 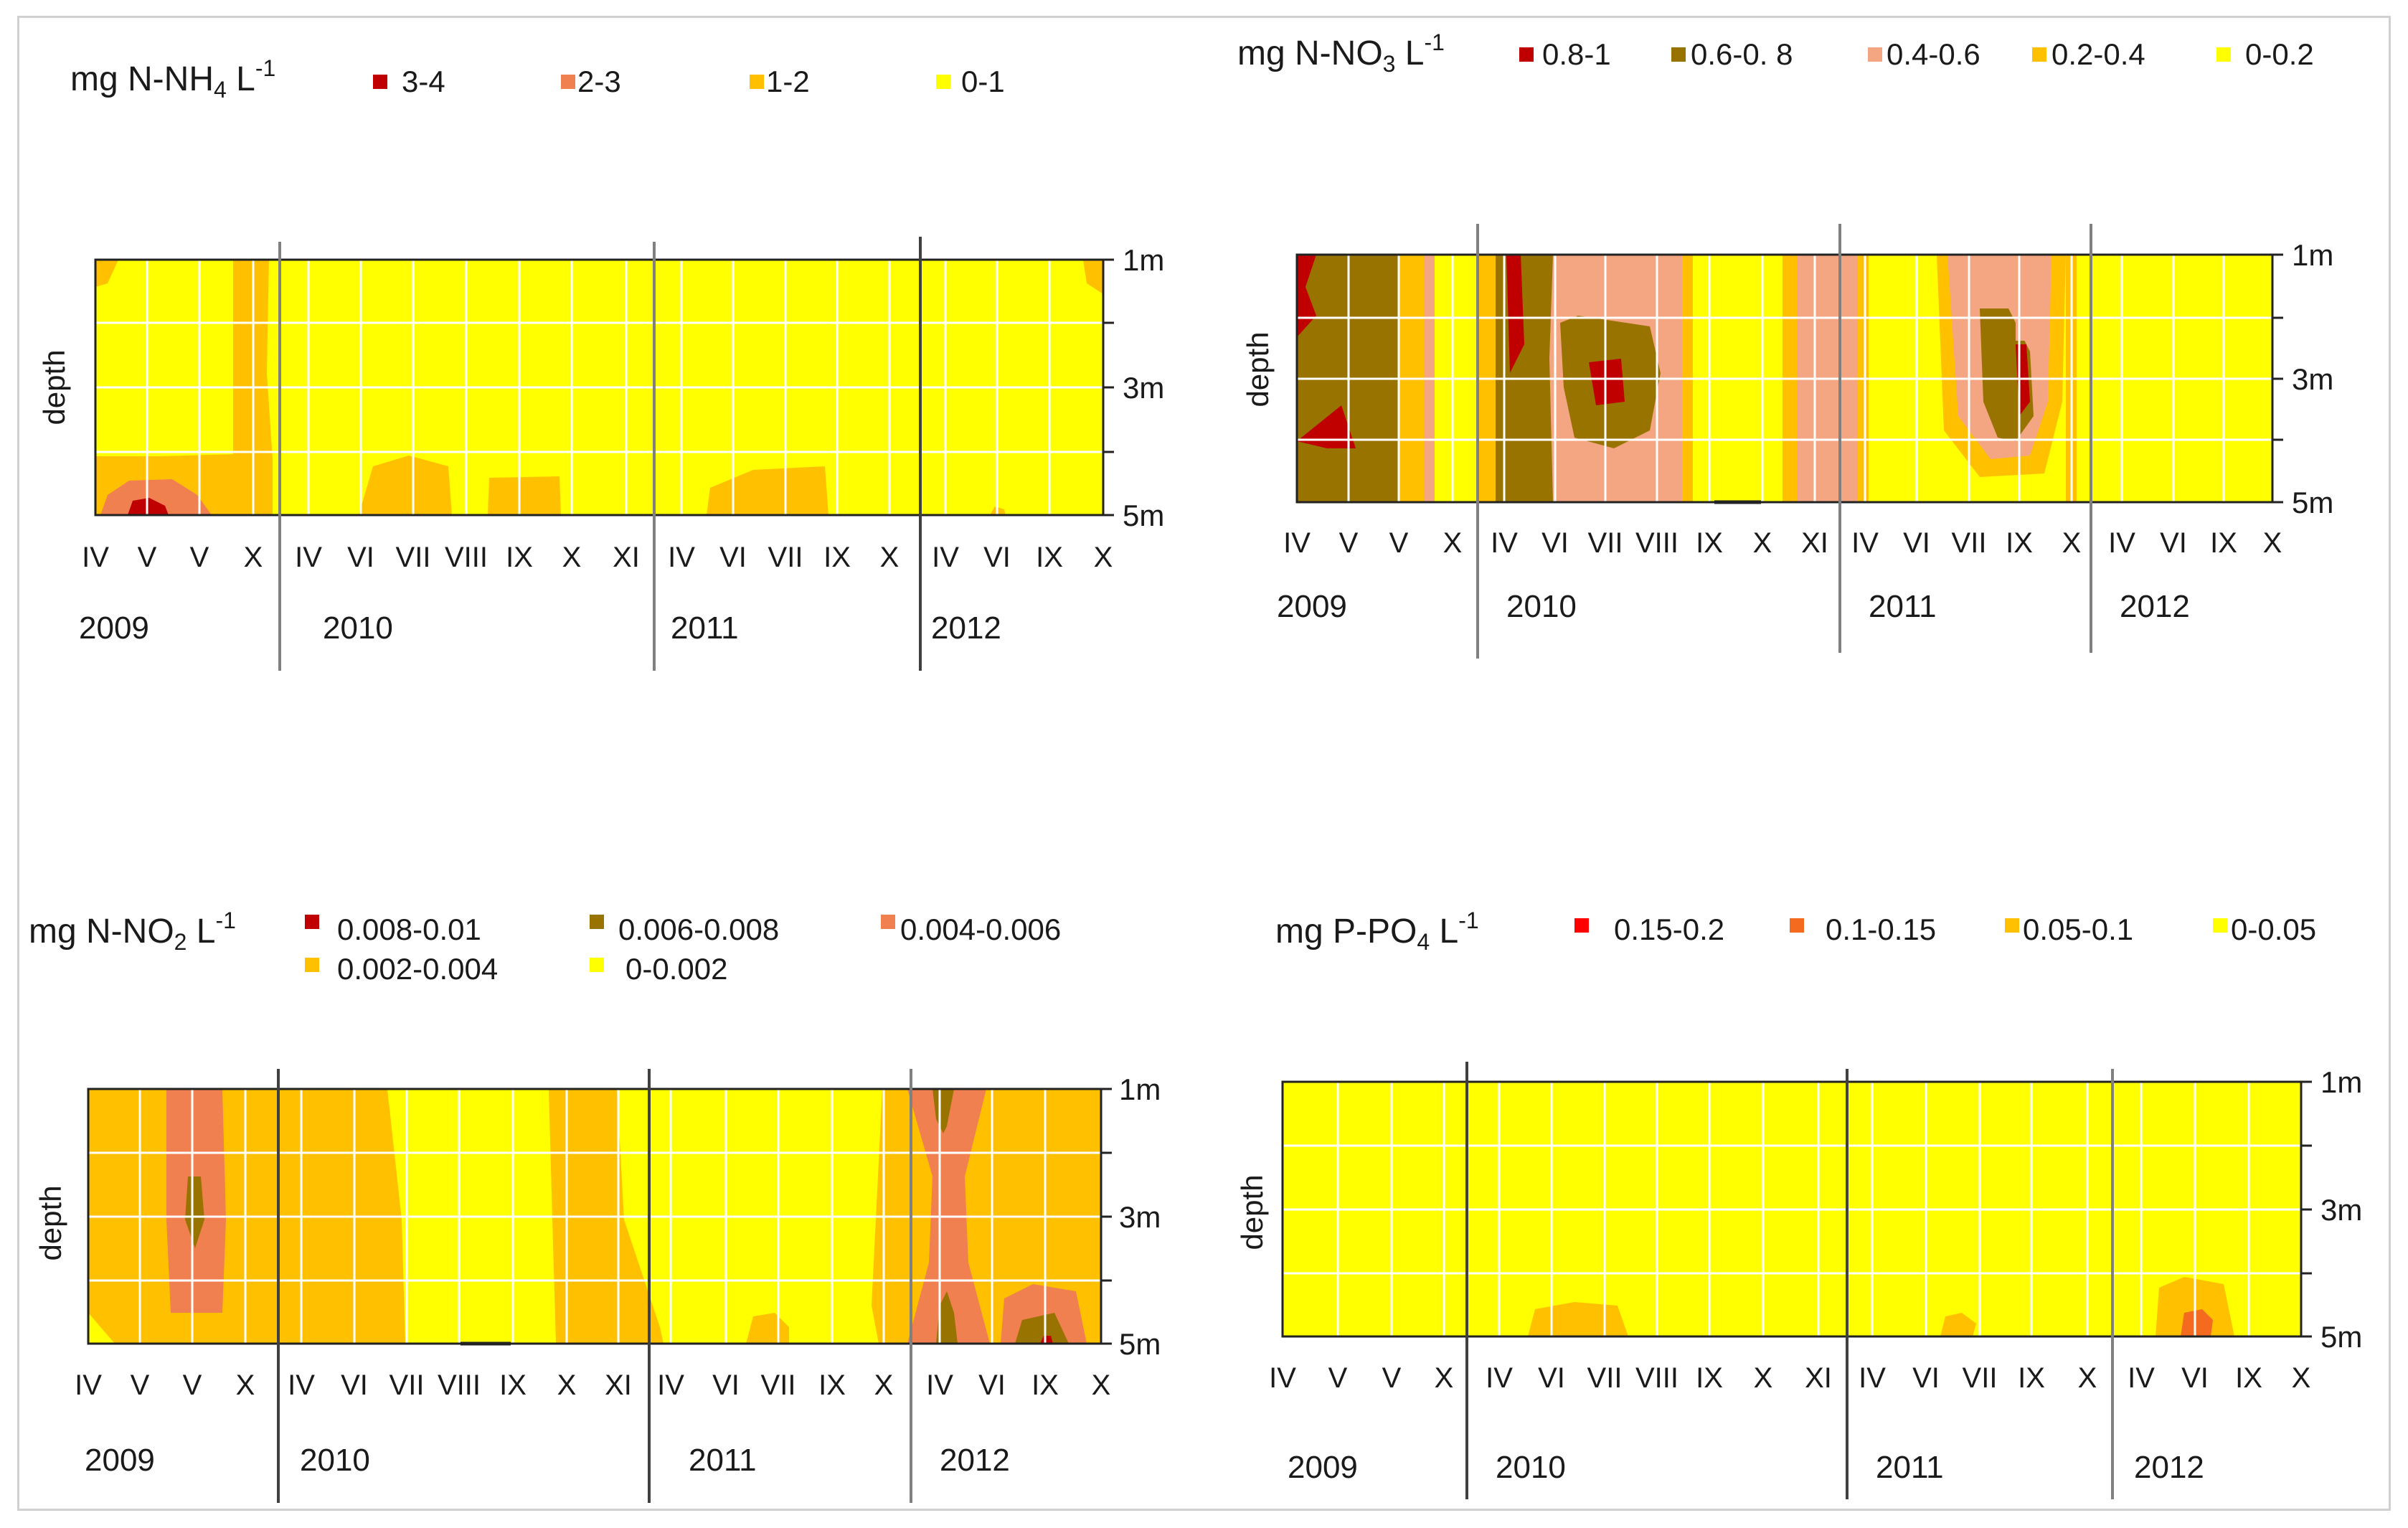 I want to click on no2-depth-label: 3m, so click(x=1140, y=1217).